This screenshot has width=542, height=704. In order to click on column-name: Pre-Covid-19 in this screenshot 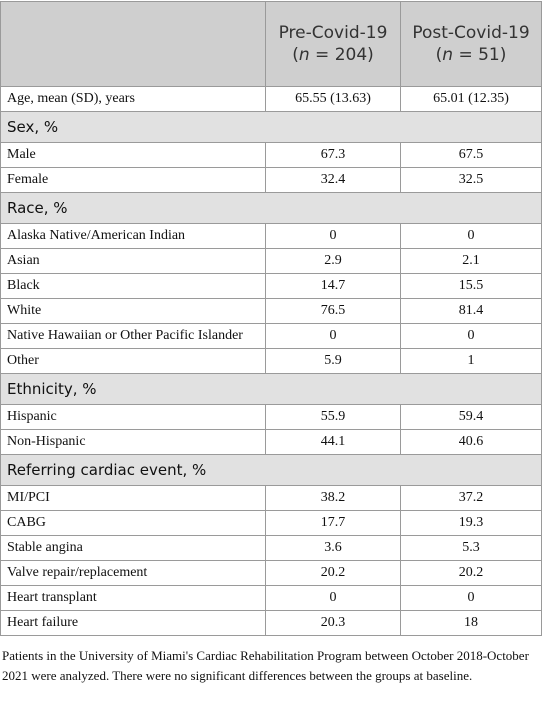, I will do `click(333, 33)`.